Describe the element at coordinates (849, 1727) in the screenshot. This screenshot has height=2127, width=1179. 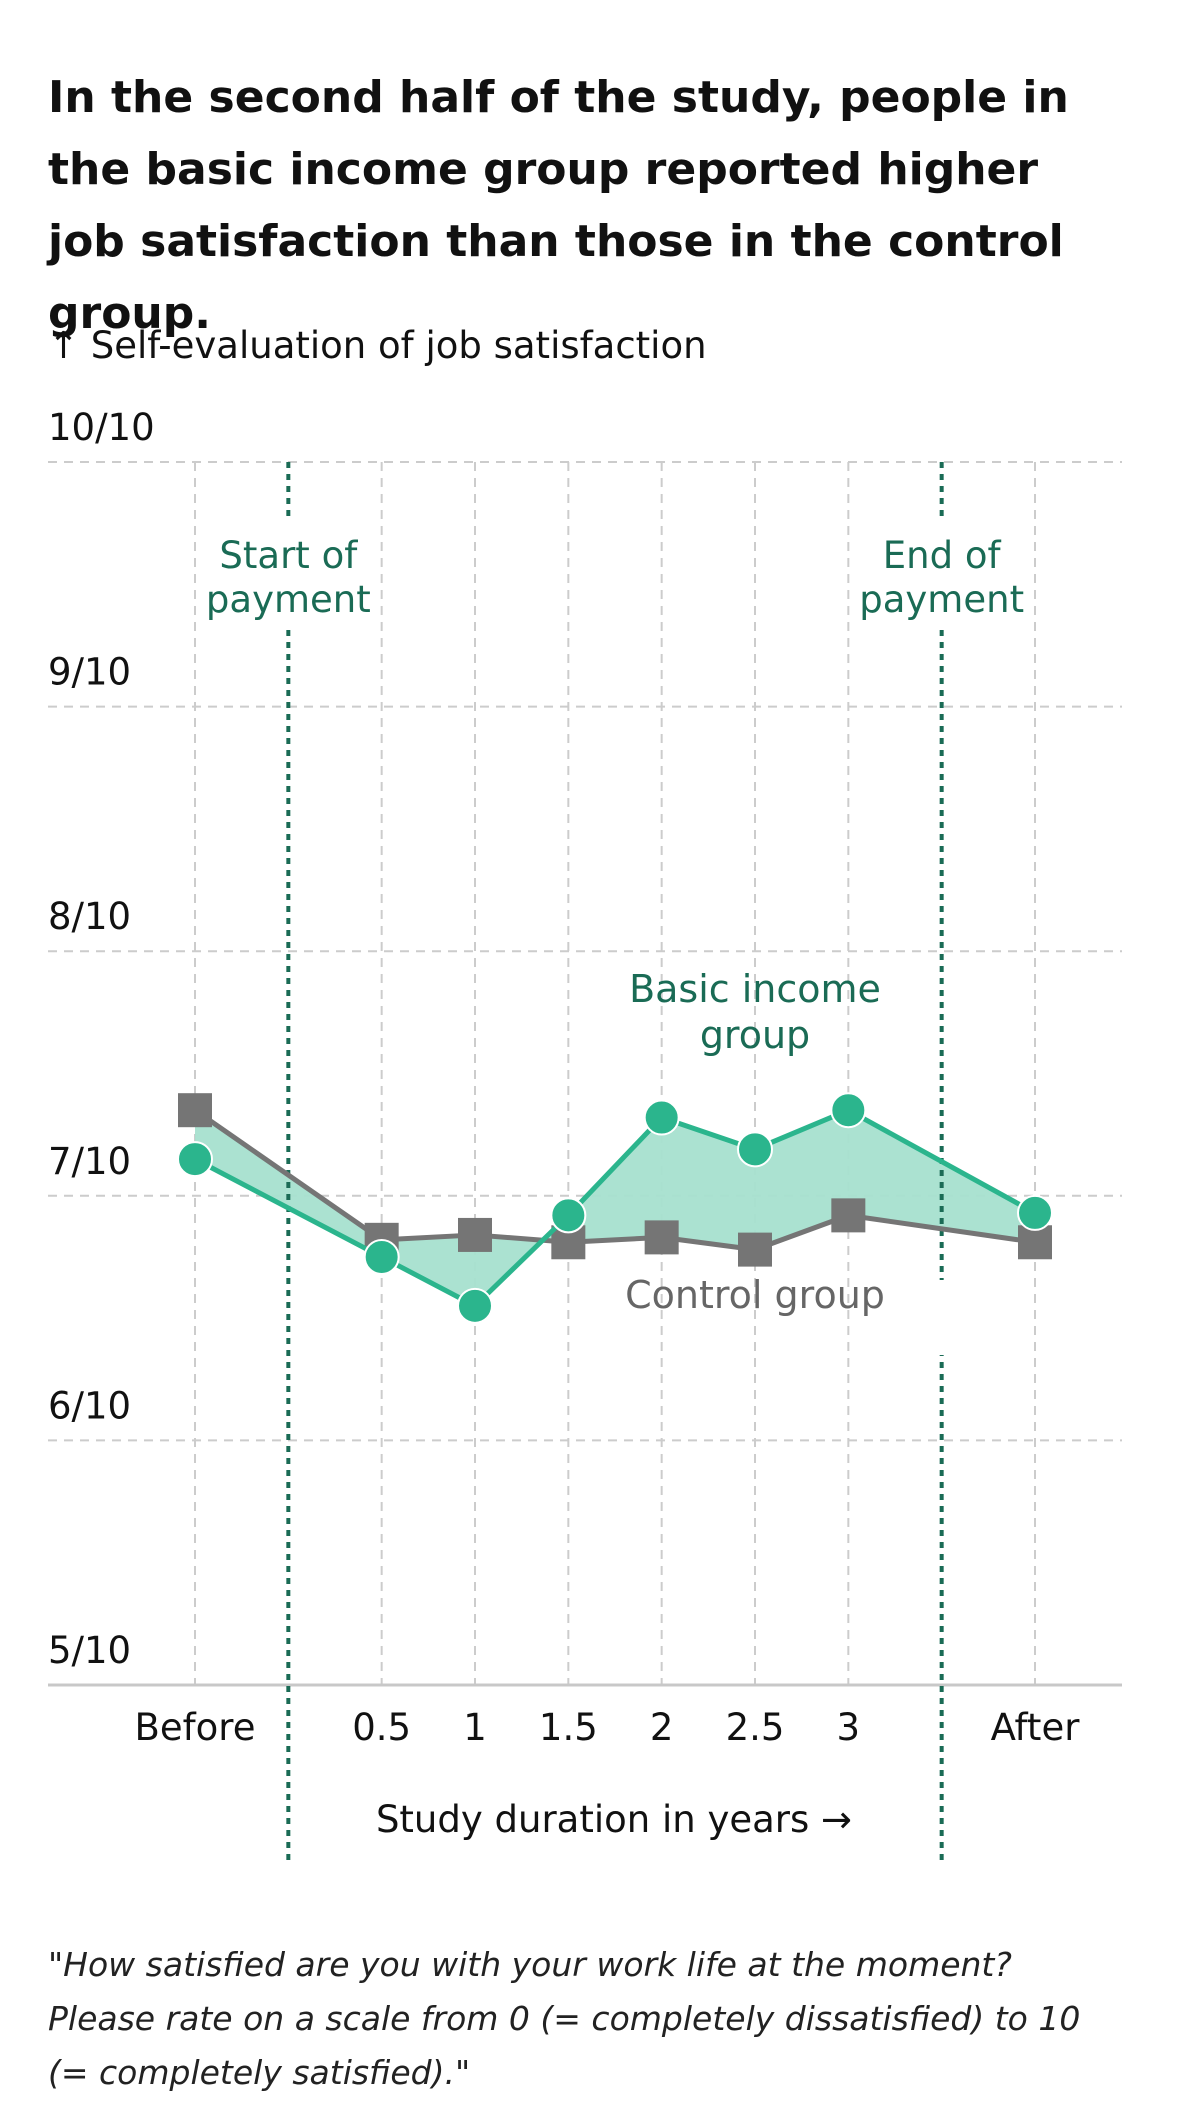
I see `x-tick-label: 3` at that location.